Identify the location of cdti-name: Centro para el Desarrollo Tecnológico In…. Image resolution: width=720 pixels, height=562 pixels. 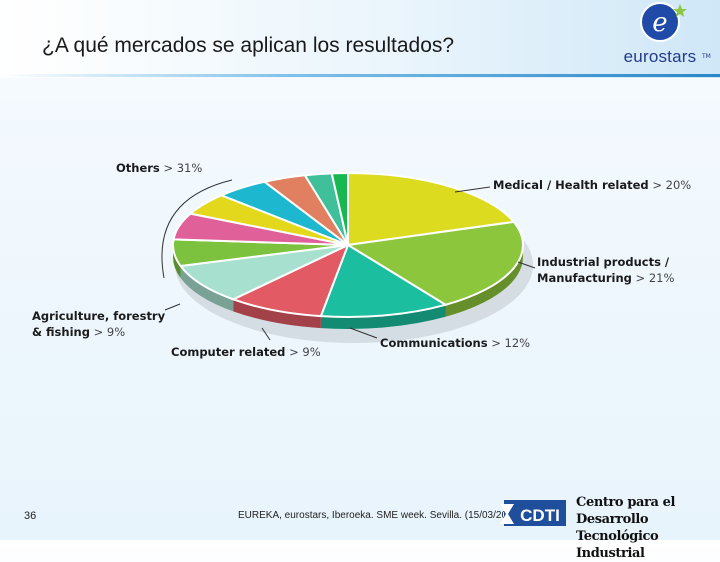
(646, 528).